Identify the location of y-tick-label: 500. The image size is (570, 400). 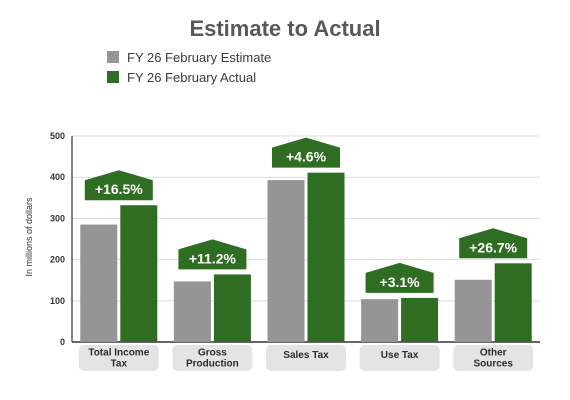
(57, 136).